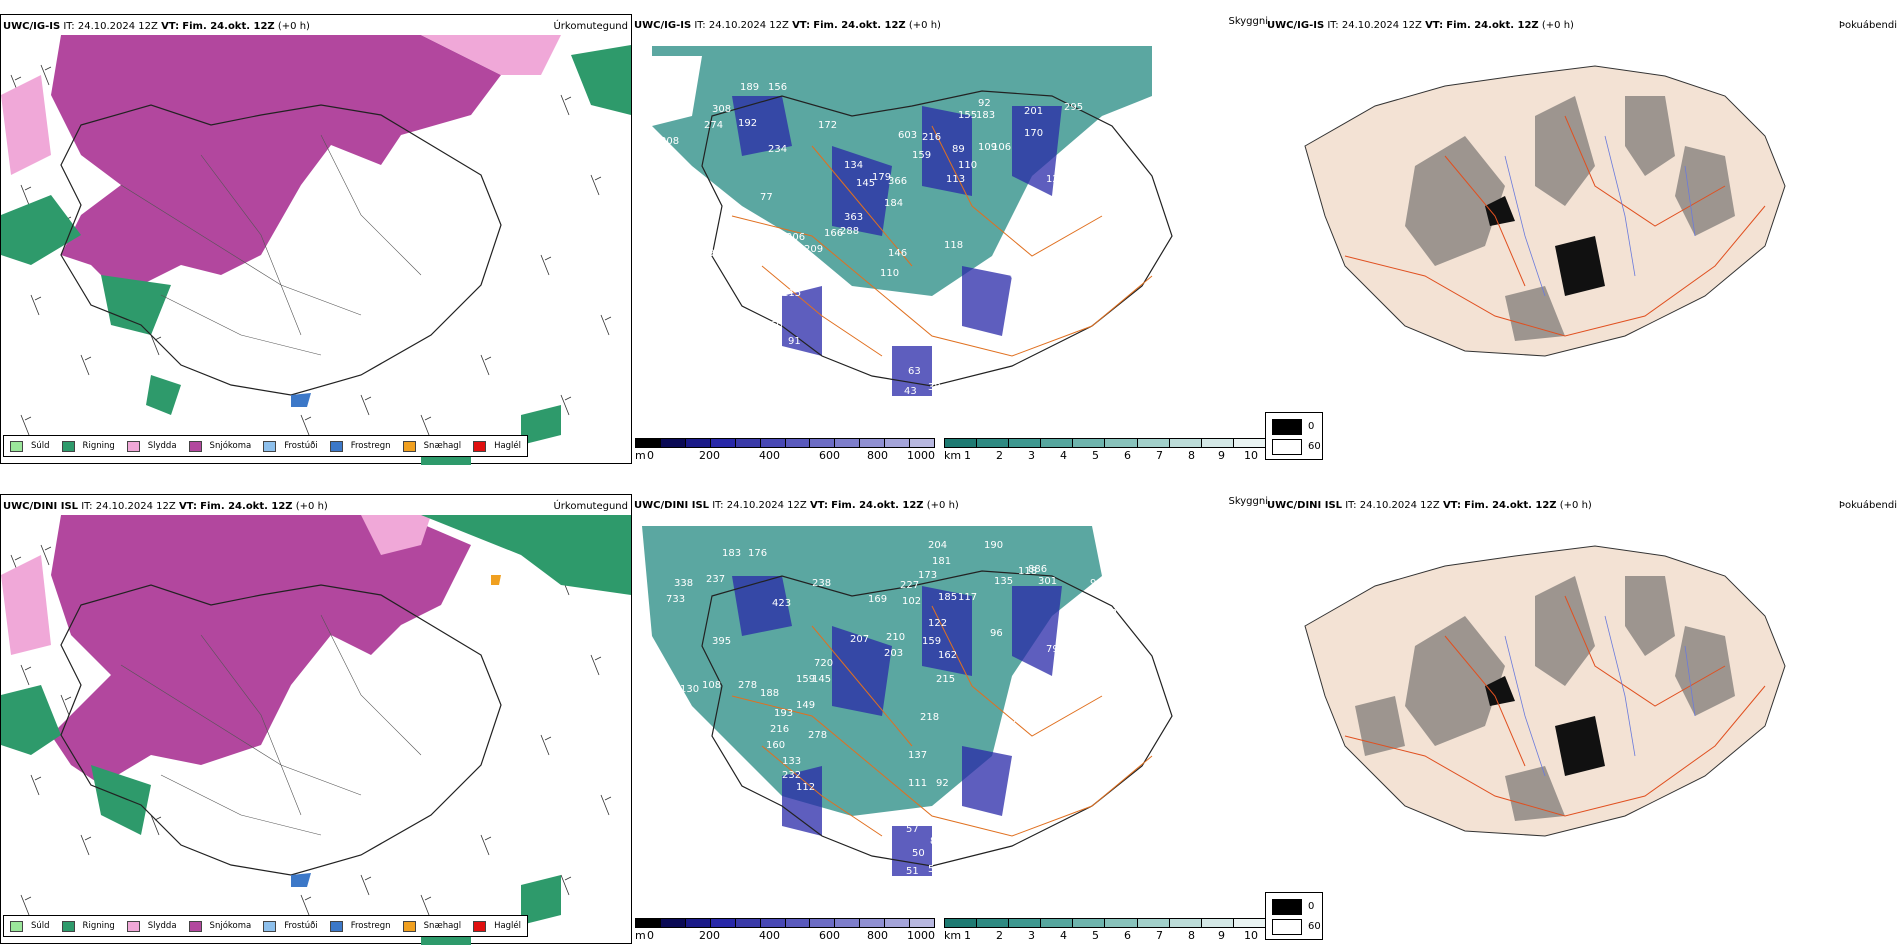 This screenshot has width=1900, height=950. What do you see at coordinates (1221, 935) in the screenshot?
I see `colorbar-tick: 9` at bounding box center [1221, 935].